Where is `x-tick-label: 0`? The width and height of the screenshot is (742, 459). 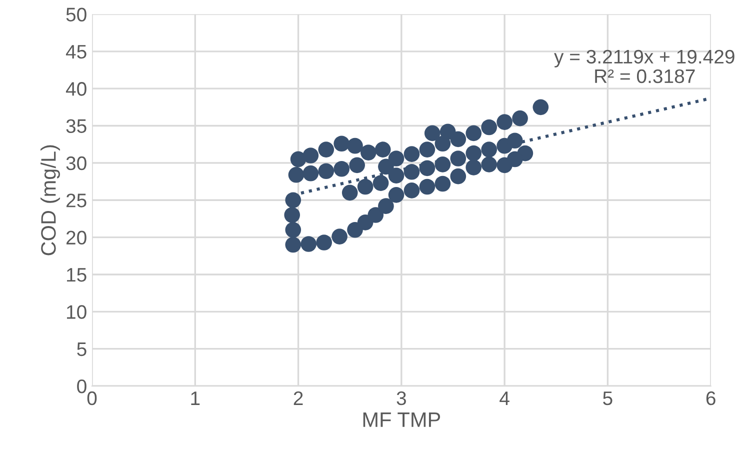 x-tick-label: 0 is located at coordinates (92, 398).